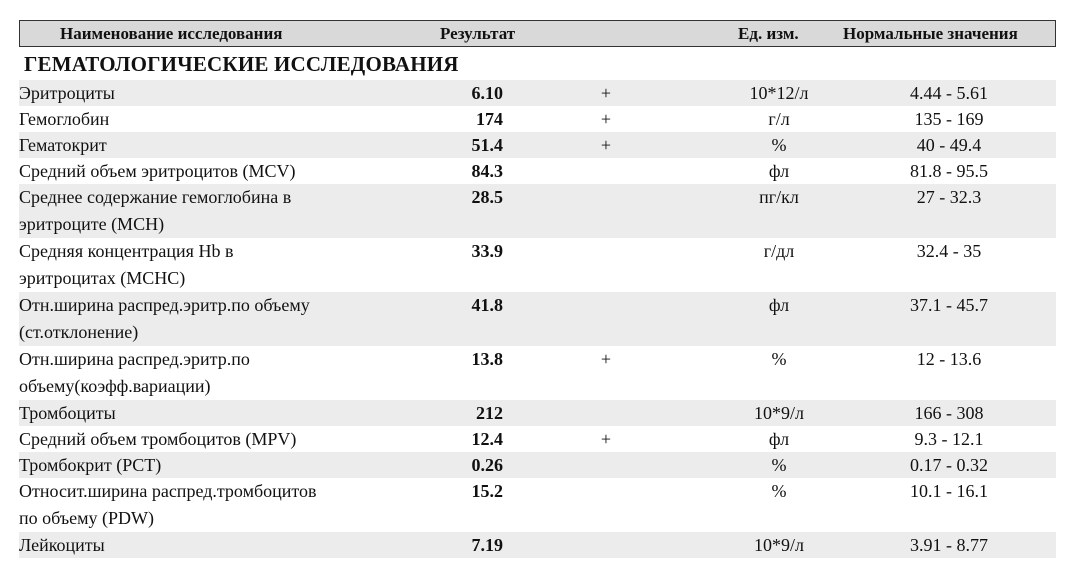 The width and height of the screenshot is (1080, 581). I want to click on cell-normal: 3.91 - 8.77, so click(949, 545).